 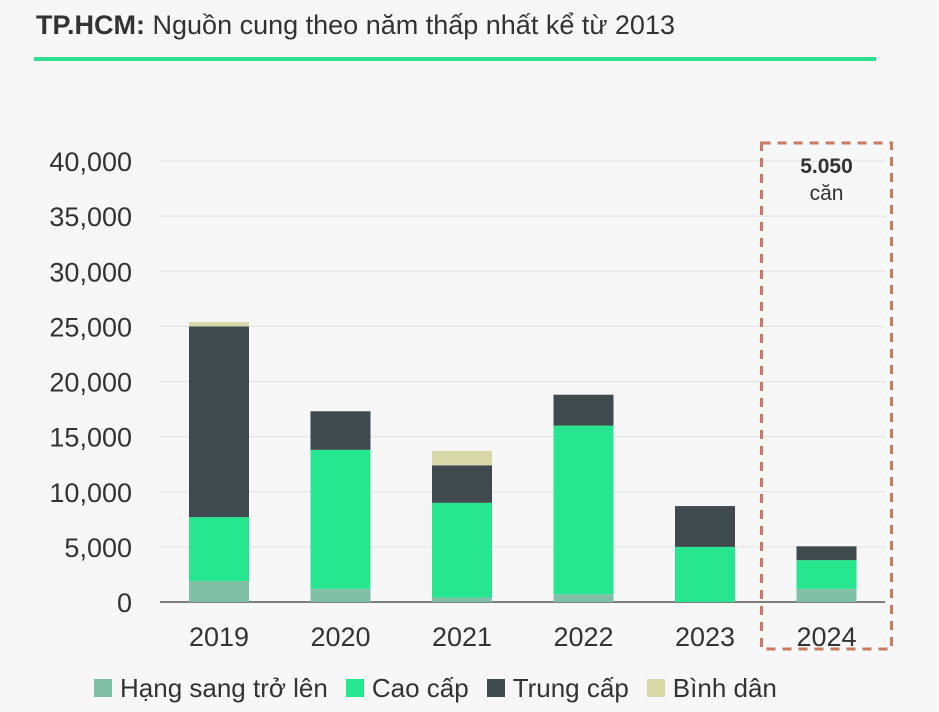 I want to click on legend-swatch-hang-sang, so click(x=103, y=688).